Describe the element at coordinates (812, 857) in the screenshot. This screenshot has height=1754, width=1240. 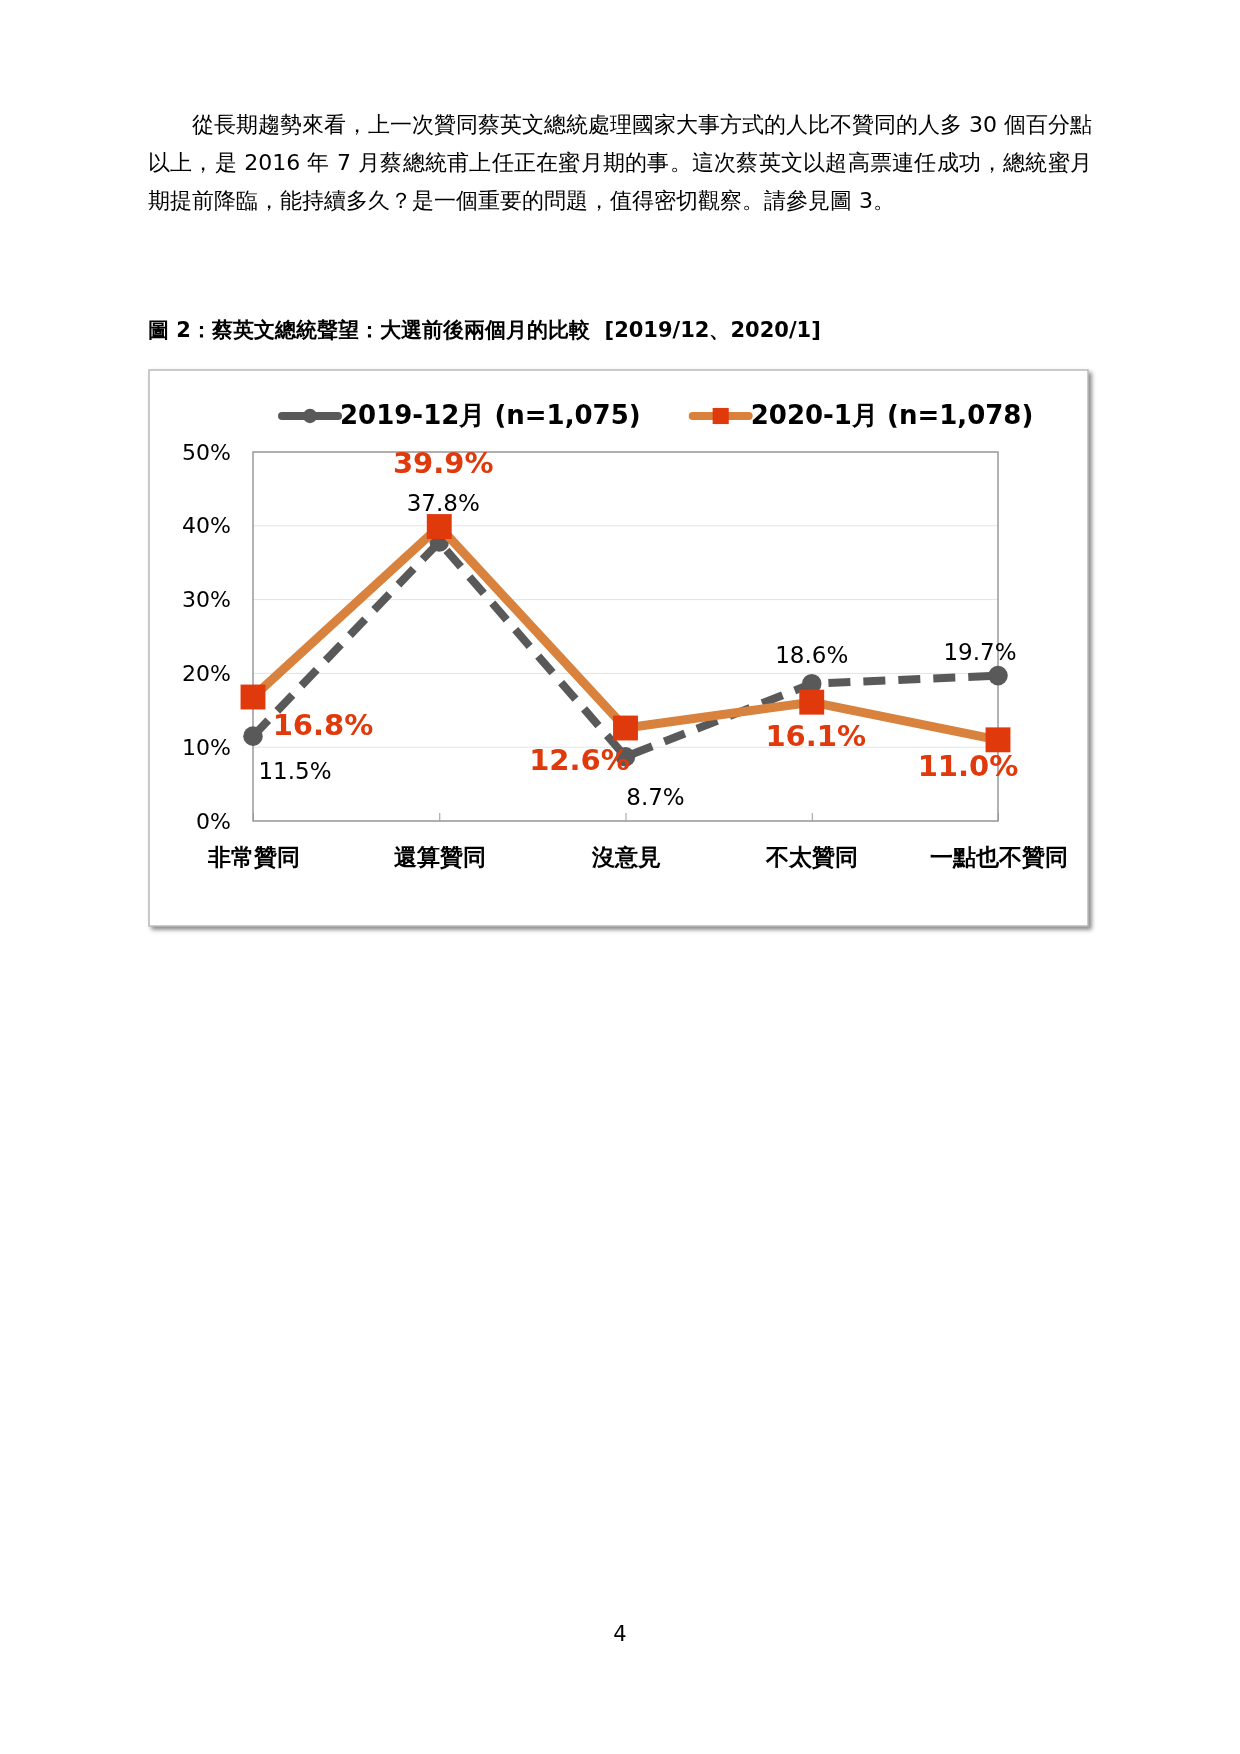
I see `x-tick-label: 不太贊同` at that location.